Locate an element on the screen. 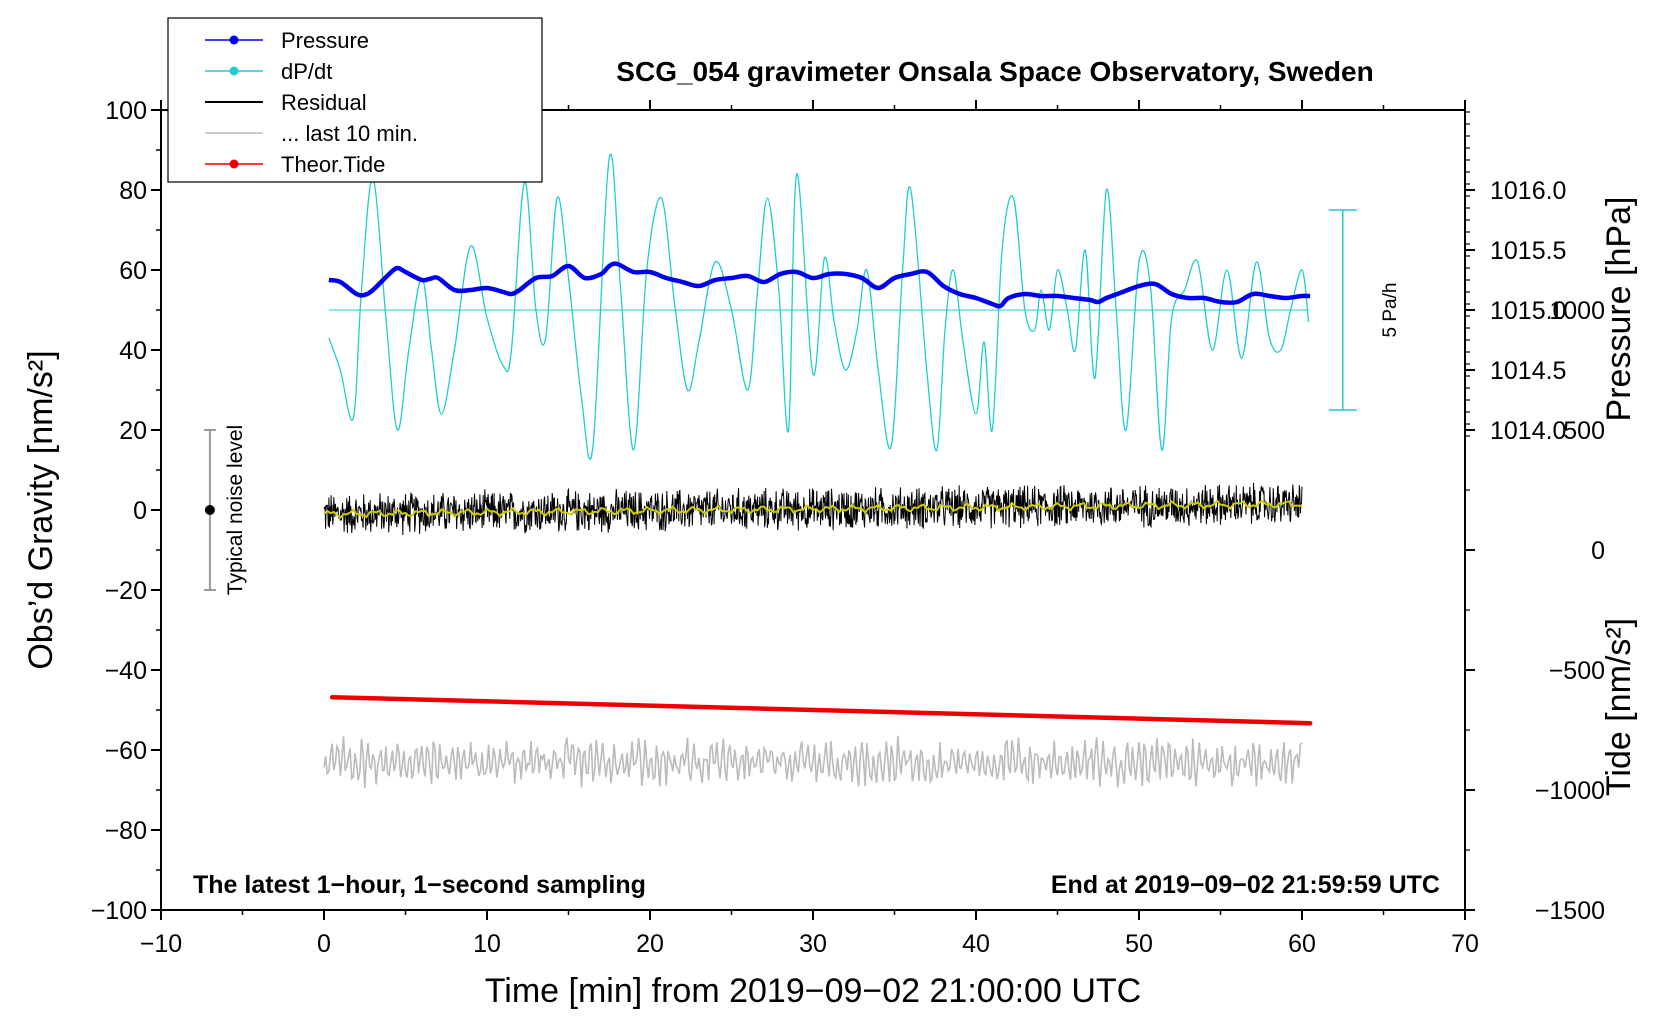  tide-tick-label: 500 is located at coordinates (1584, 431).